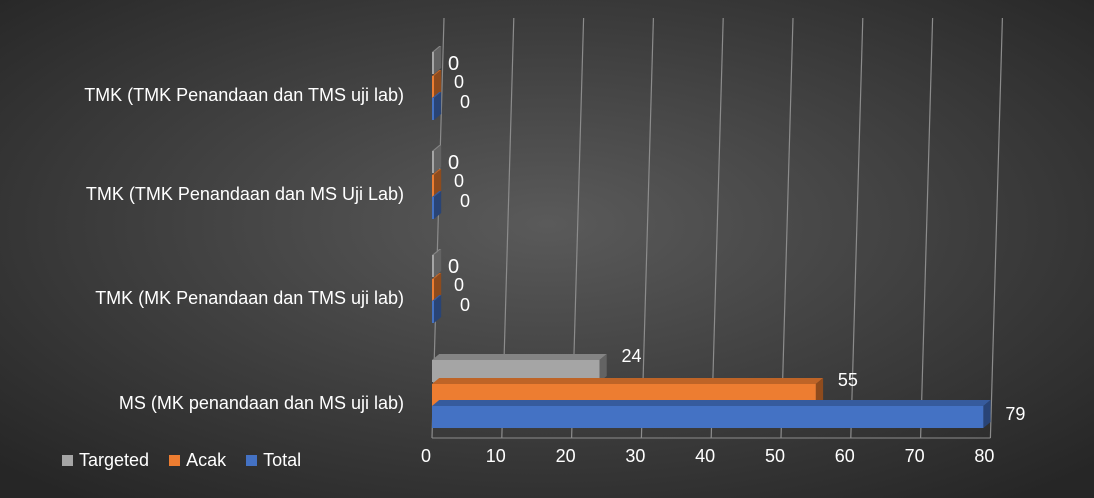 This screenshot has height=498, width=1094. Describe the element at coordinates (261, 403) in the screenshot. I see `y-category-label: MS (MK penandaan dan MS uji lab)` at that location.